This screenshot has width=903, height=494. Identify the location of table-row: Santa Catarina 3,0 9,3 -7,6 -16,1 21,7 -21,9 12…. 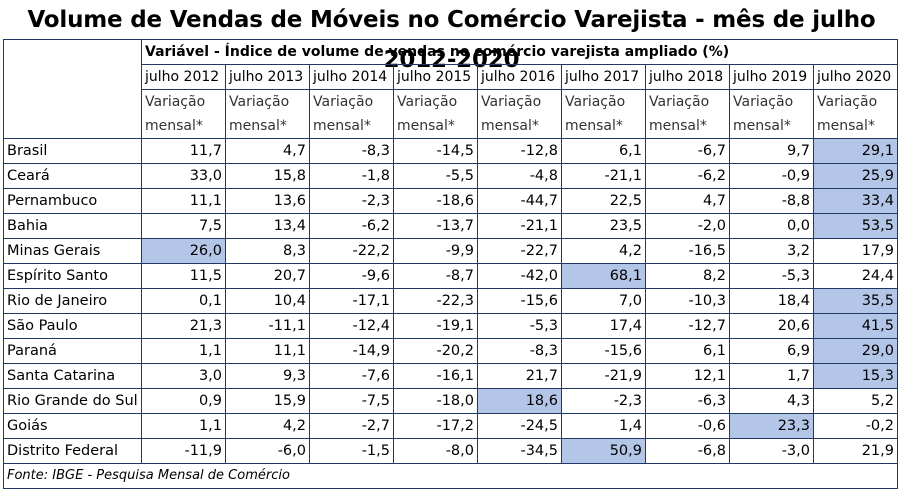
(450, 376).